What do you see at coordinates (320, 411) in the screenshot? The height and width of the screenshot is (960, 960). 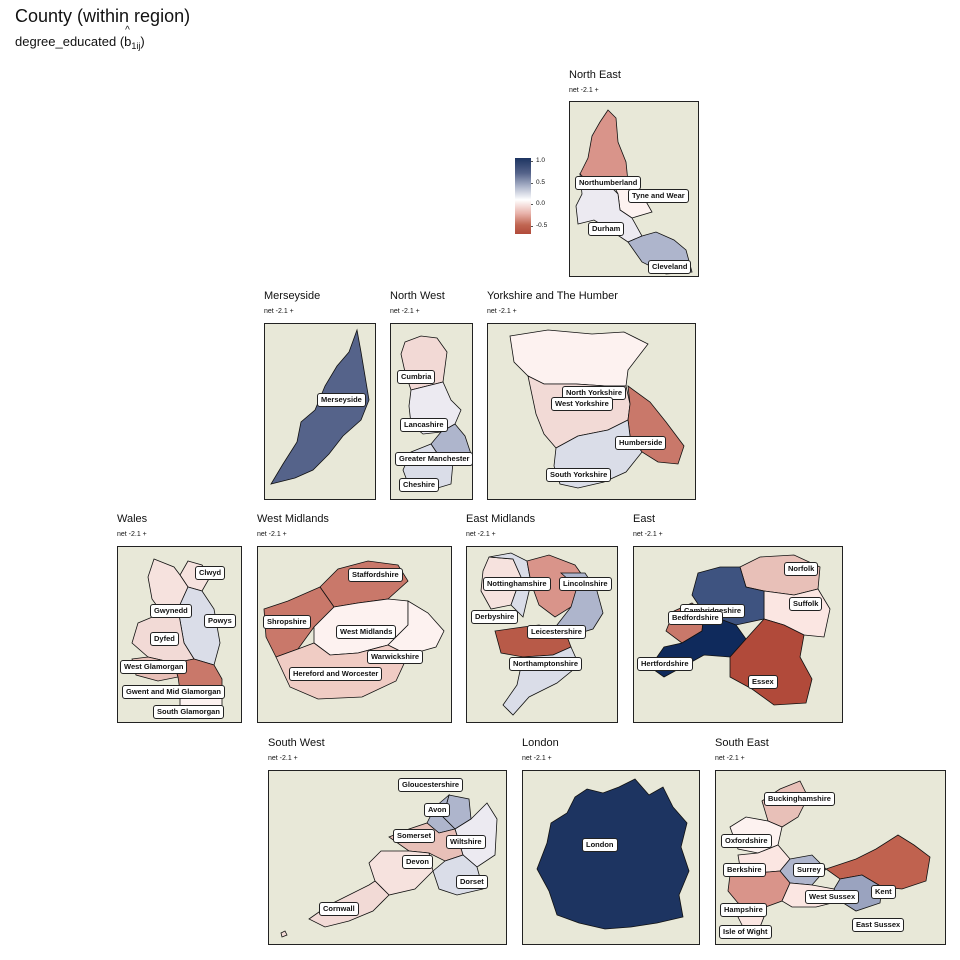 I see `map-panel-merseyside: Merseyside` at bounding box center [320, 411].